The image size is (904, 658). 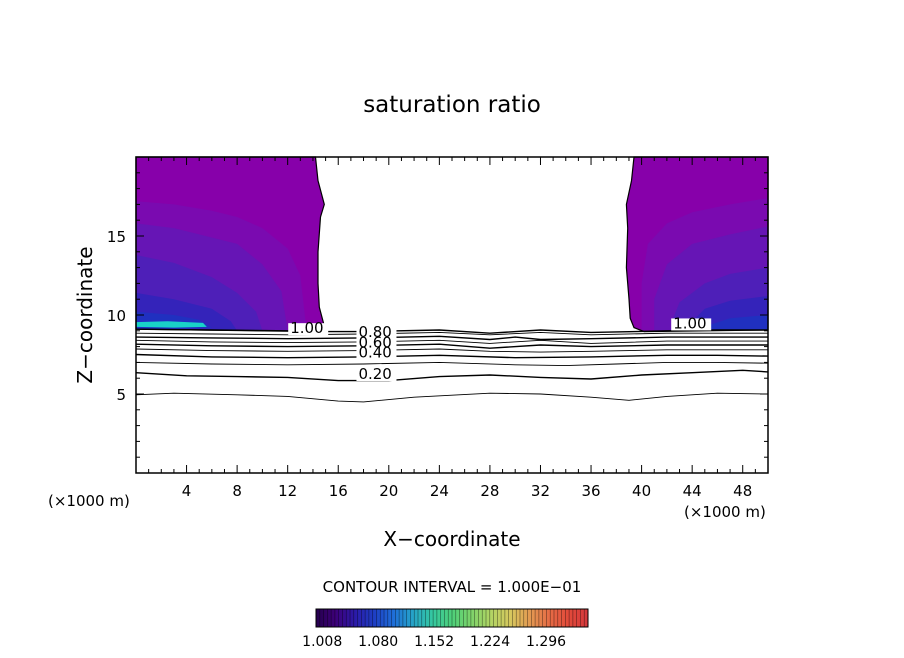 I want to click on contour-line-0.8, so click(x=451, y=338).